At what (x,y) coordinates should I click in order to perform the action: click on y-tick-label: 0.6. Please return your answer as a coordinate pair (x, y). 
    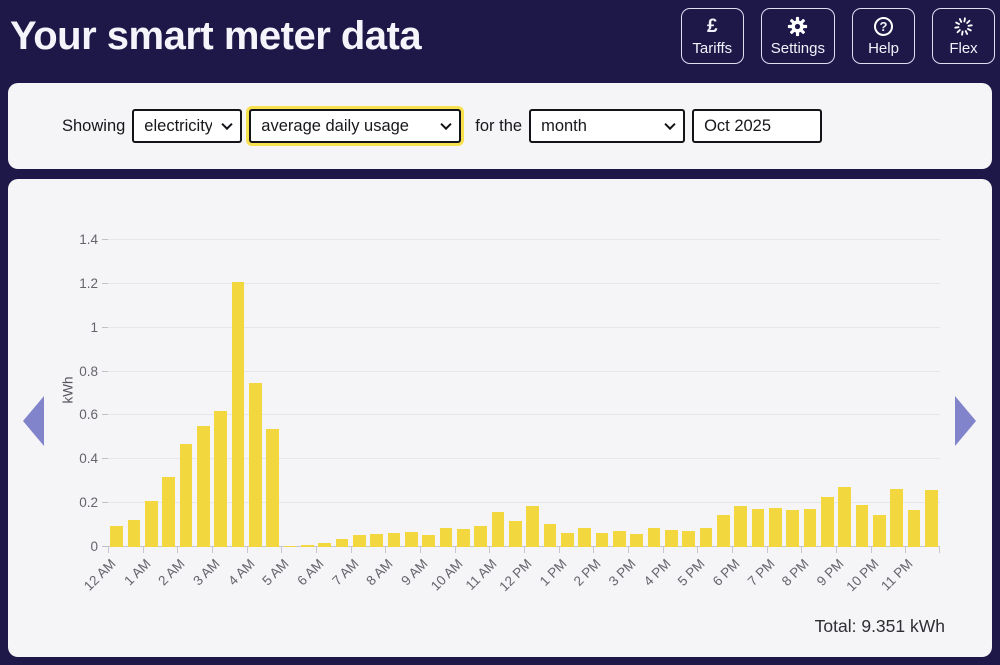
    Looking at the image, I should click on (88, 415).